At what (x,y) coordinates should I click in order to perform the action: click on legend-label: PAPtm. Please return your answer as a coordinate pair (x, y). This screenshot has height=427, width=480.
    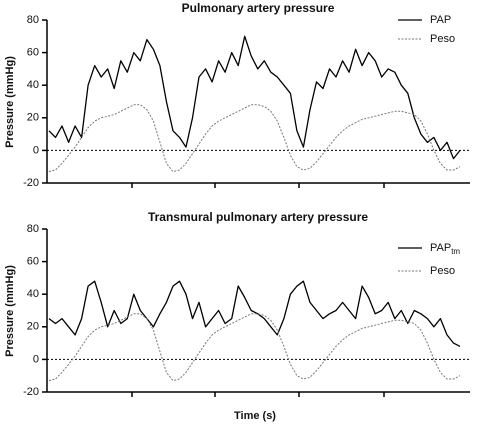
    Looking at the image, I should click on (445, 249).